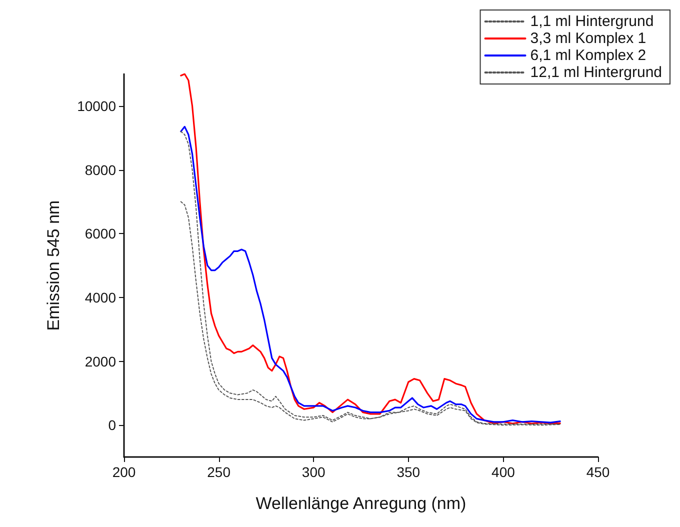 The width and height of the screenshot is (680, 527). Describe the element at coordinates (596, 72) in the screenshot. I see `legend-label: 12,1 ml Hintergrund` at that location.